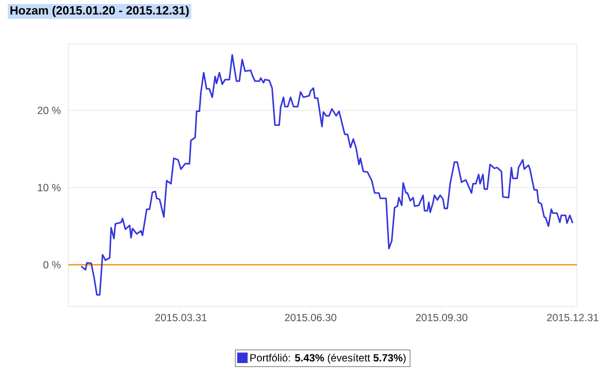 This screenshot has height=374, width=602. What do you see at coordinates (181, 318) in the screenshot?
I see `x-tick-label: 2015.03.31` at bounding box center [181, 318].